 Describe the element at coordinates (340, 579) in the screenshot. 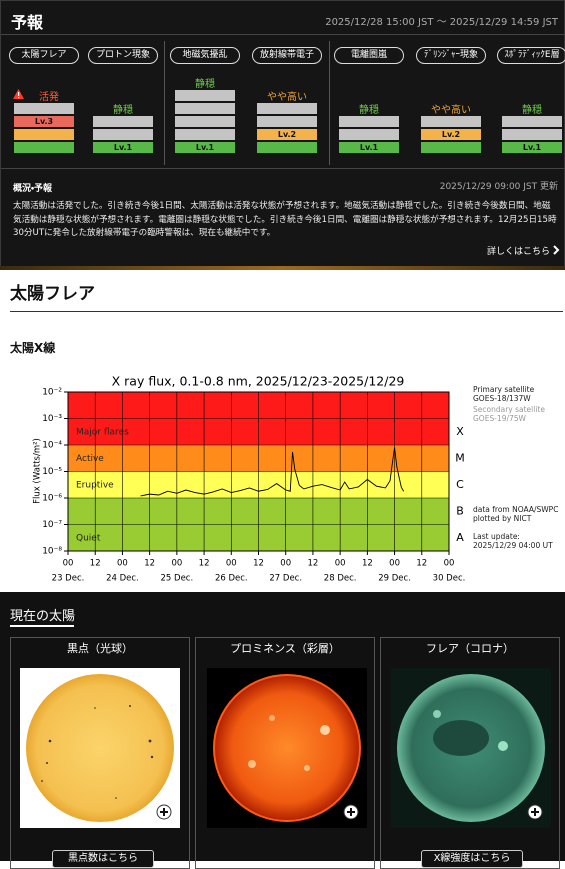

I see `x-date-label: 28 Dec.` at that location.